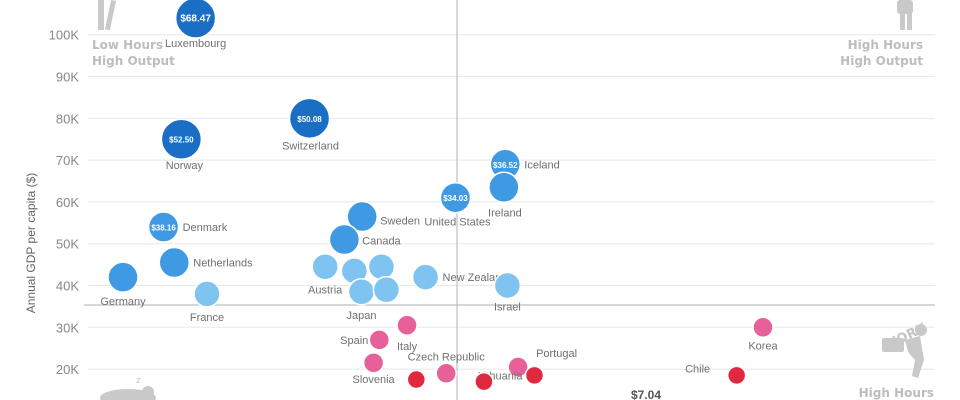  I want to click on data-point: Sweden, so click(383, 216).